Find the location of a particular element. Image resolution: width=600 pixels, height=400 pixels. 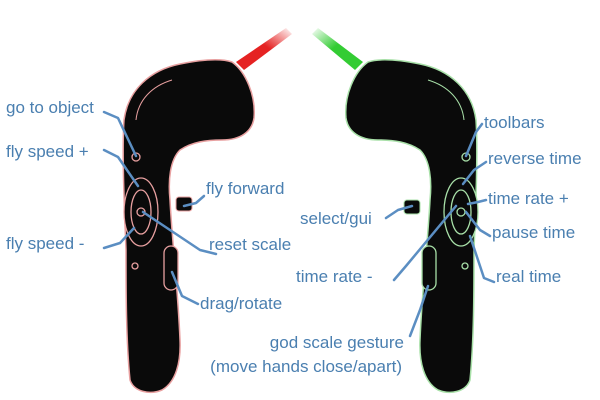

leader-select-gui is located at coordinates (399, 212).